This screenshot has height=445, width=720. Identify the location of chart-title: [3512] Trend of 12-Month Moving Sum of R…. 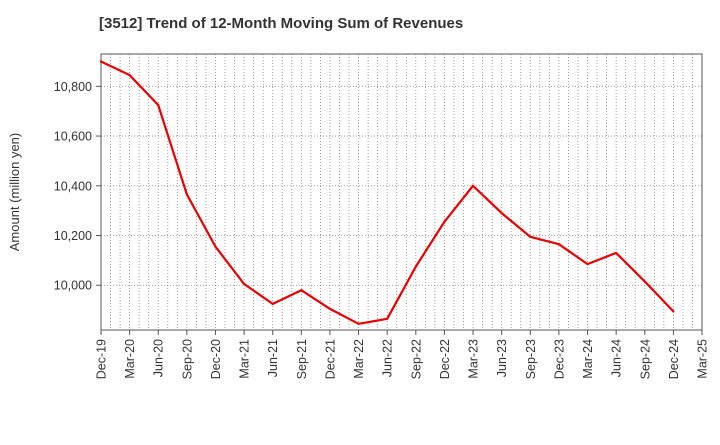
(281, 23).